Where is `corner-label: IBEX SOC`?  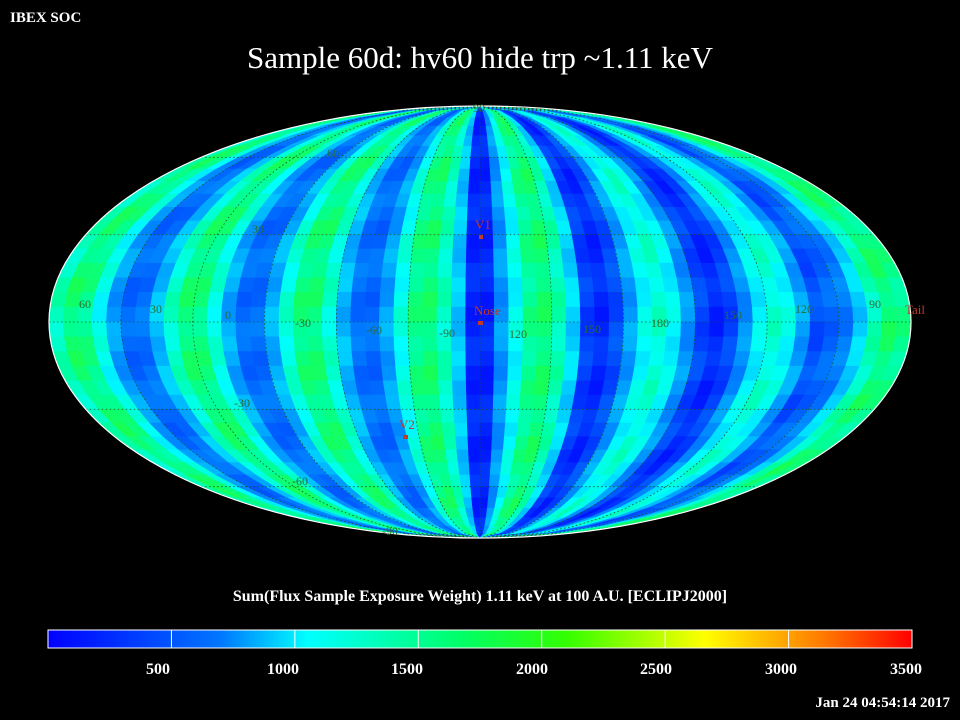
corner-label: IBEX SOC is located at coordinates (46, 18).